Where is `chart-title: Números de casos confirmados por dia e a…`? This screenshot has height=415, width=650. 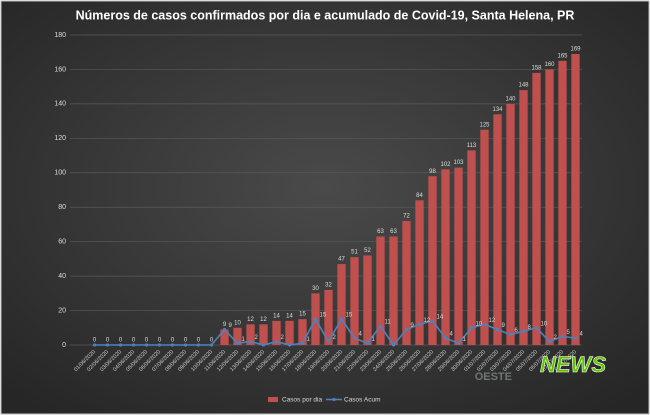 chart-title: Números de casos confirmados por dia e a… is located at coordinates (325, 15).